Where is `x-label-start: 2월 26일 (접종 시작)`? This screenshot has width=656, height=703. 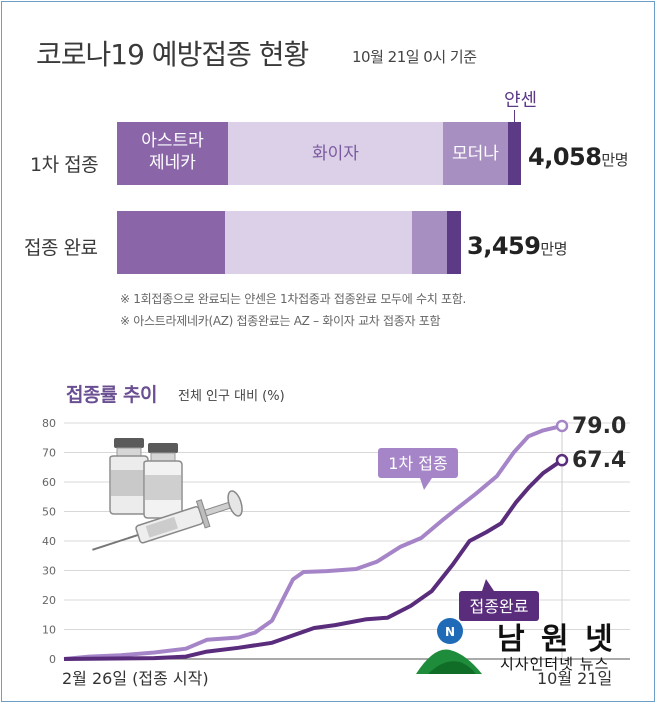 x-label-start: 2월 26일 (접종 시작) is located at coordinates (135, 678).